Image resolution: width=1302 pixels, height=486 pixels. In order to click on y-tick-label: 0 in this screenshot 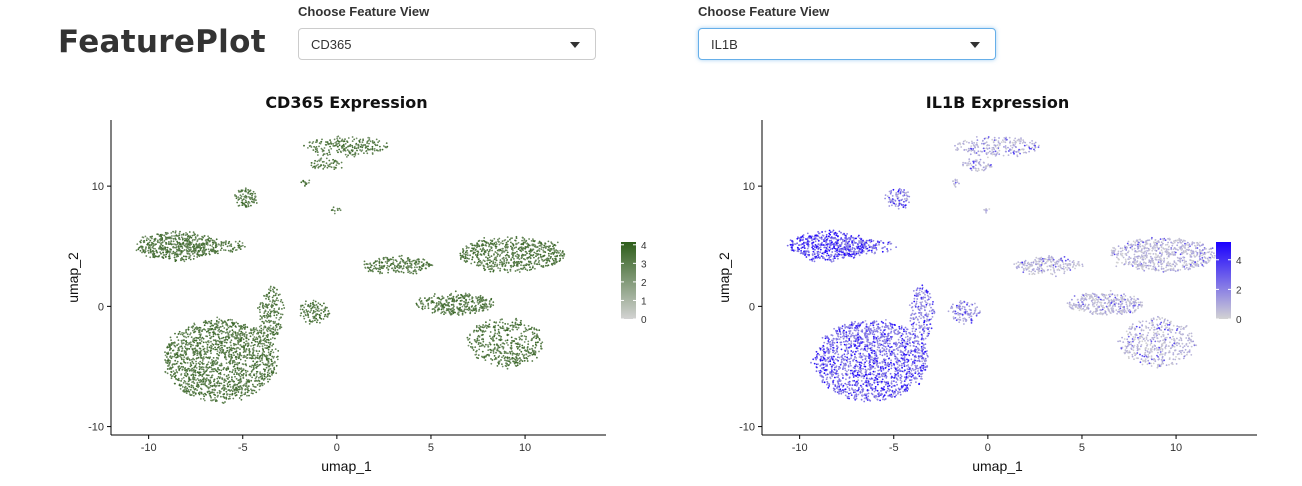, I will do `click(101, 307)`.